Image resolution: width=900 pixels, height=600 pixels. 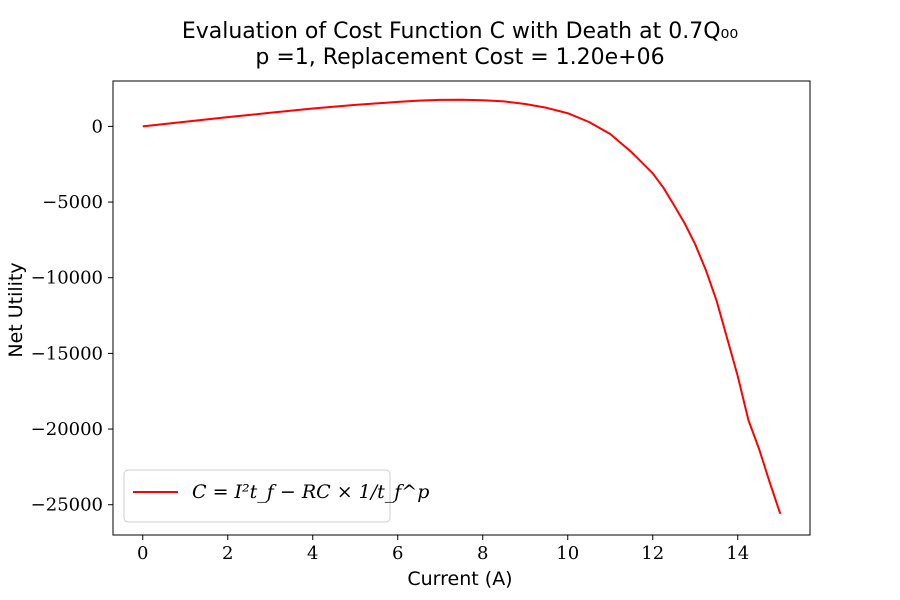 I want to click on y-tick-label: −15000, so click(x=67, y=353).